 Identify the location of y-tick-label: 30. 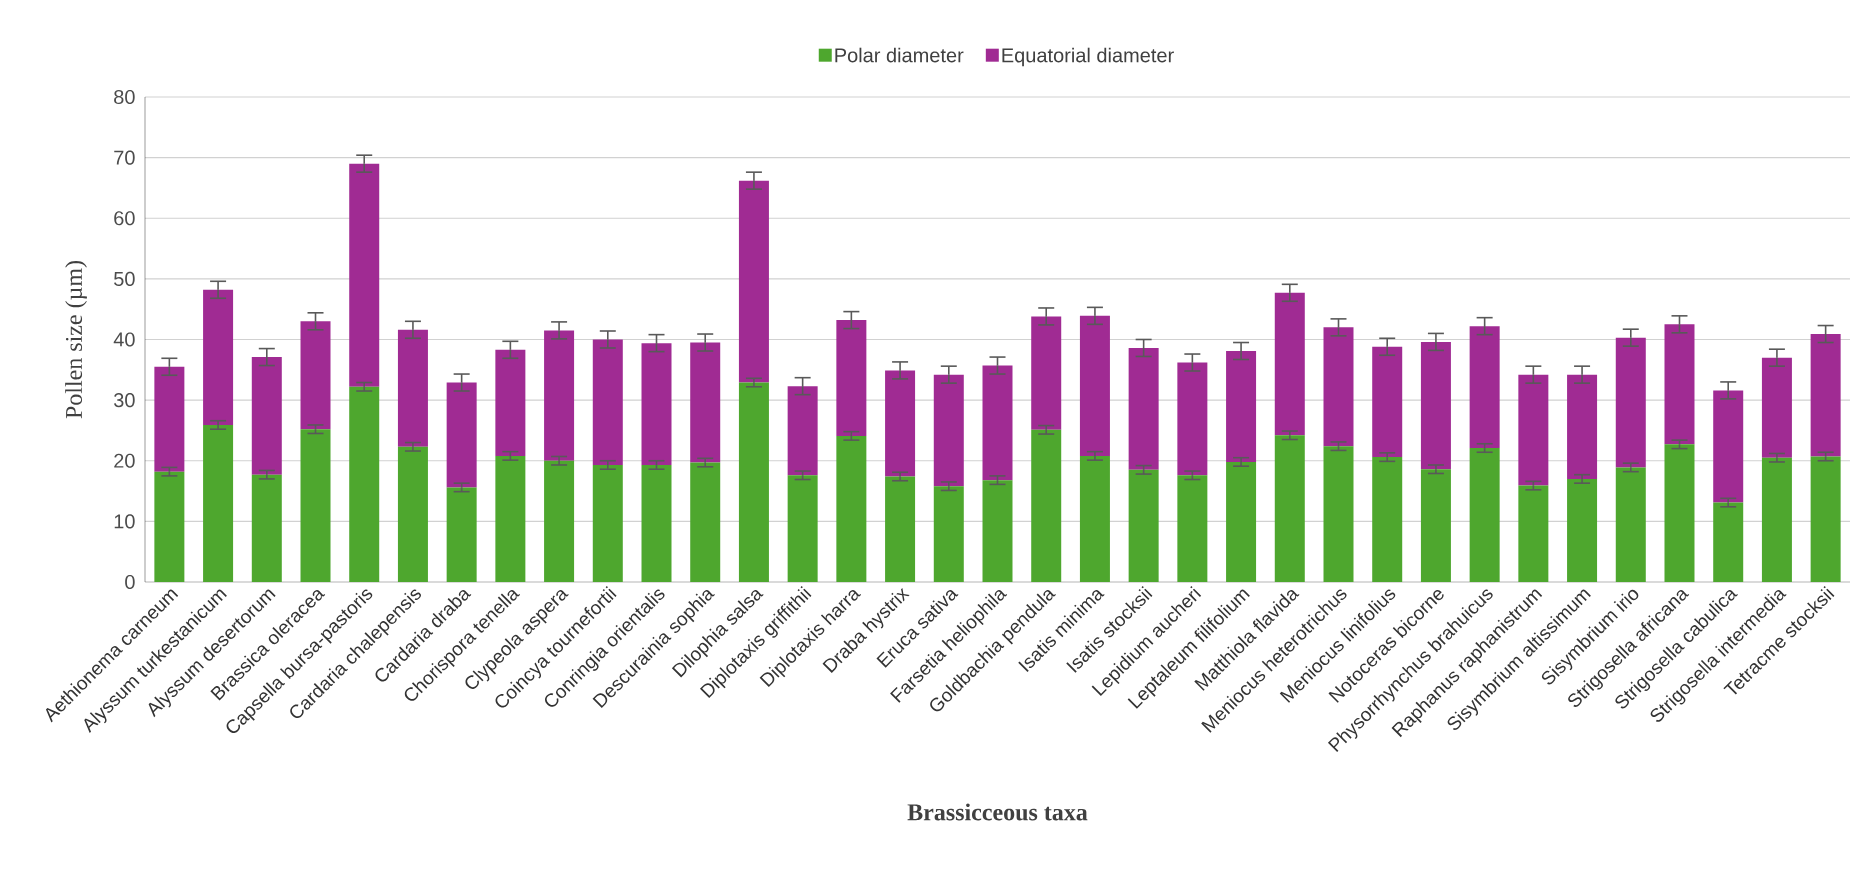
(124, 400).